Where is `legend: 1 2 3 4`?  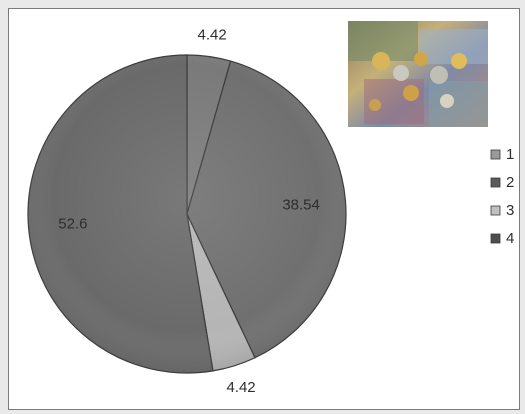
legend: 1 2 3 4 is located at coordinates (502, 196).